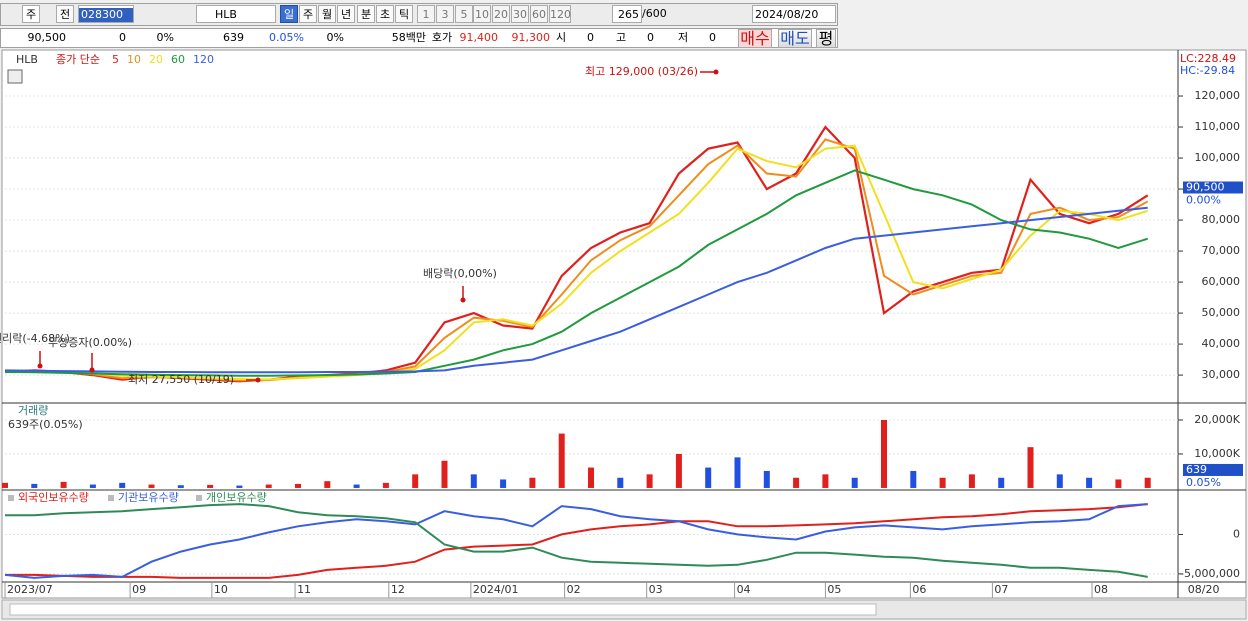 This screenshot has width=1248, height=621. Describe the element at coordinates (683, 37) in the screenshot. I see `quote-low-label: 저` at that location.